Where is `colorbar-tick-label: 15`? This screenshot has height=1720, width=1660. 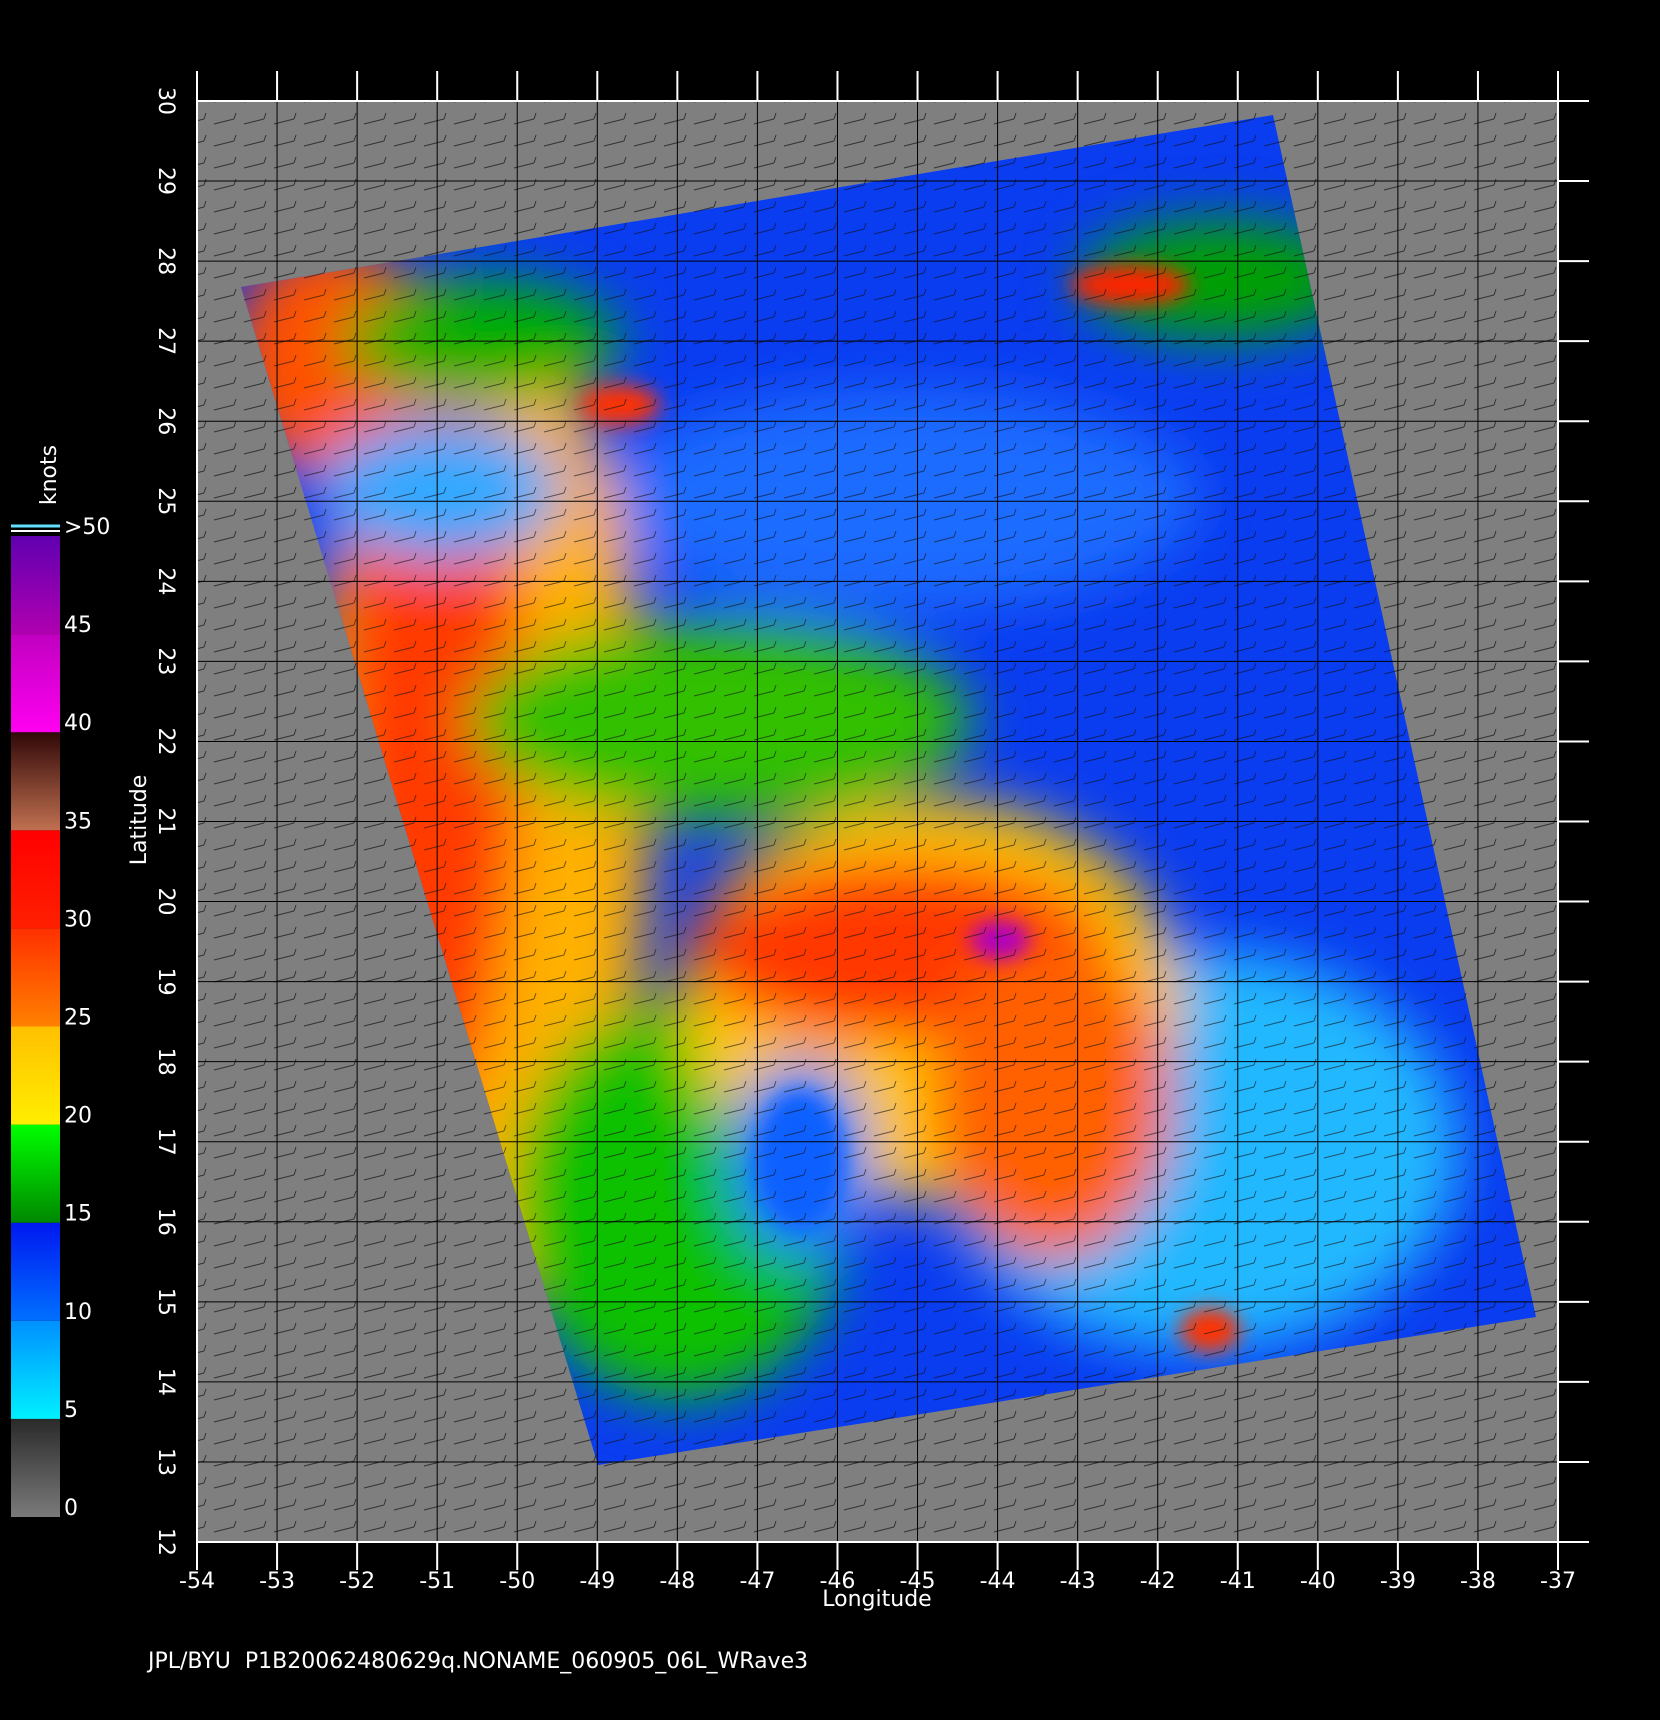
colorbar-tick-label: 15 is located at coordinates (78, 1214).